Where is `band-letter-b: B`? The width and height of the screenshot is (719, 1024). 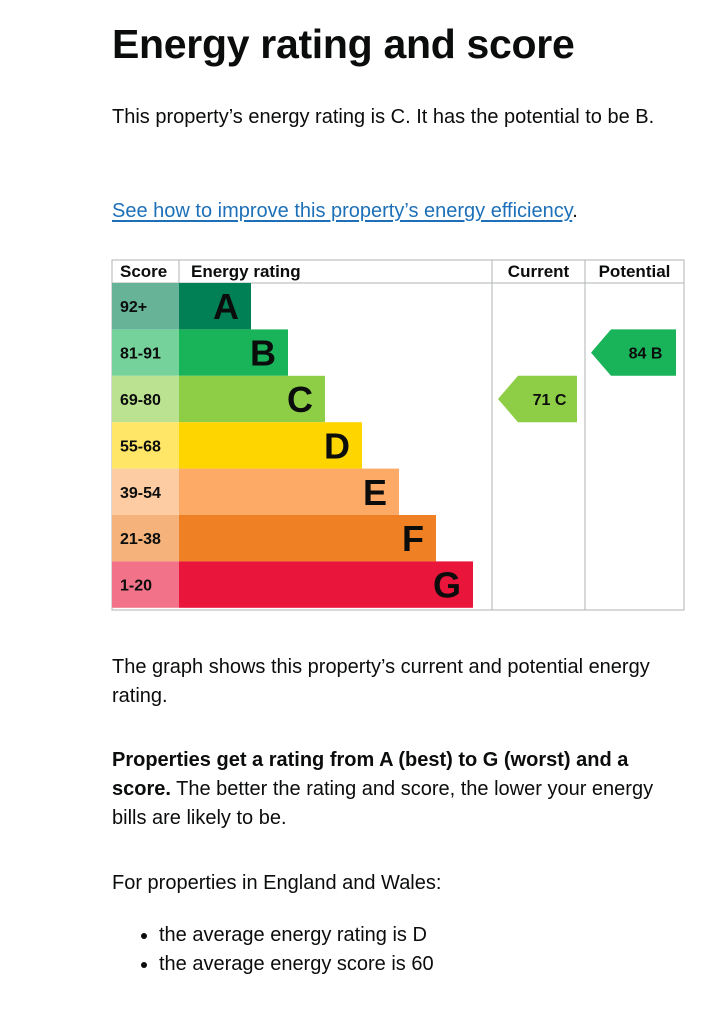
band-letter-b: B is located at coordinates (263, 353).